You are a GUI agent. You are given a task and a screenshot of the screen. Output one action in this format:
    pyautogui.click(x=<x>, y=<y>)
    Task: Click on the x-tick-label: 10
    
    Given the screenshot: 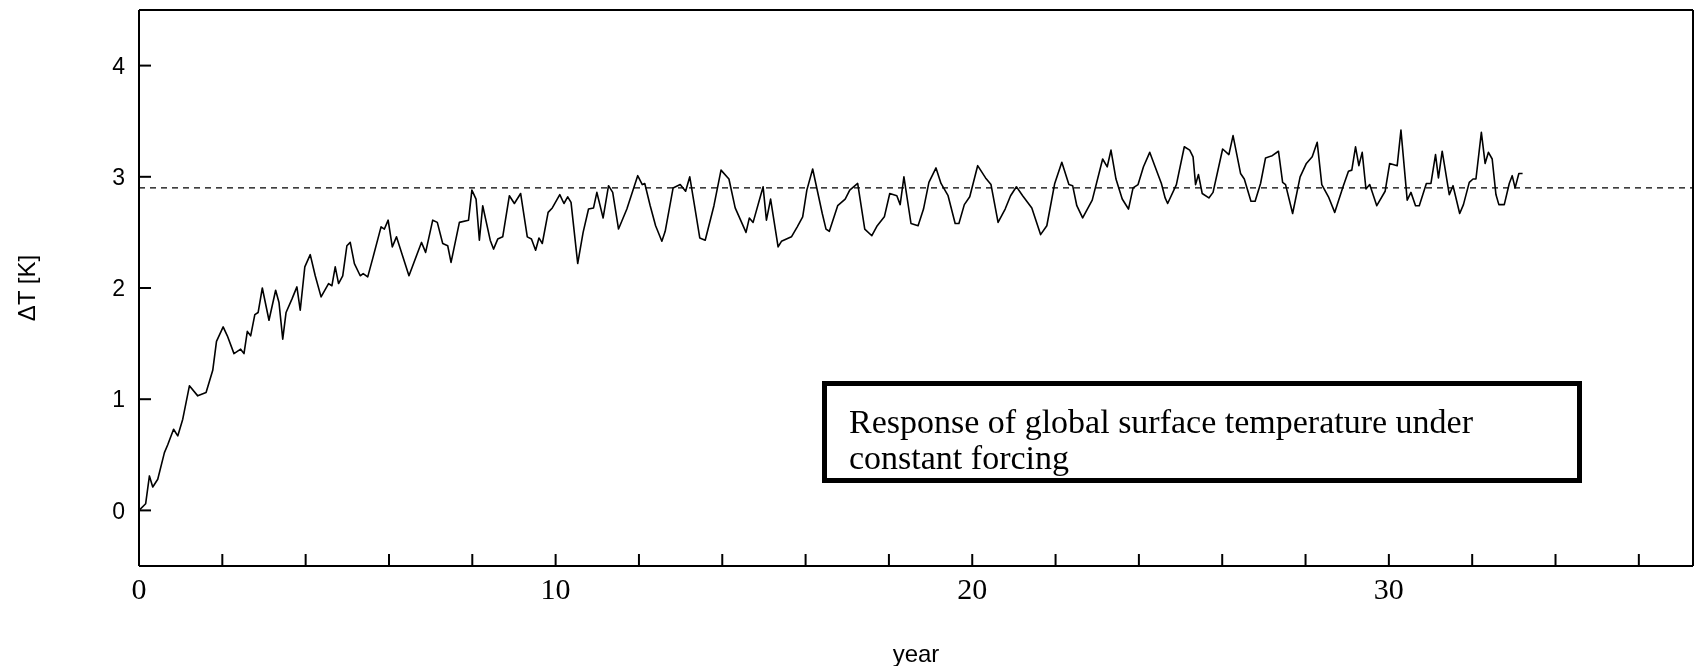 What is the action you would take?
    pyautogui.click(x=555, y=589)
    